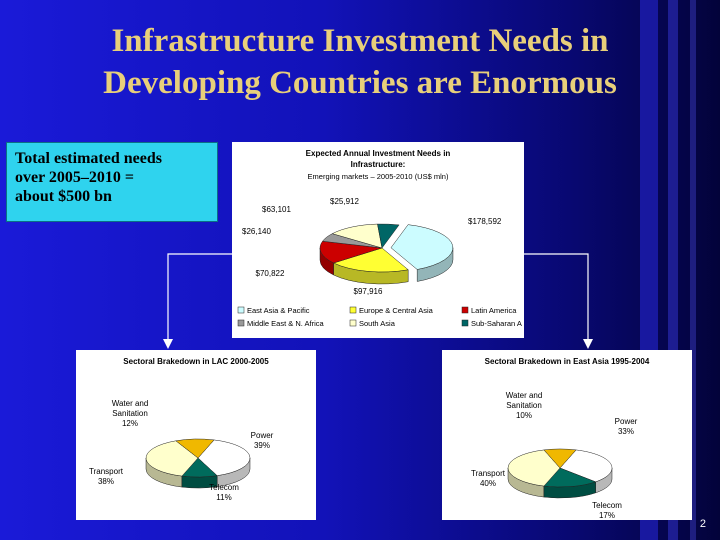 The width and height of the screenshot is (720, 540). What do you see at coordinates (351, 252) in the screenshot?
I see `pie-slice-latin-america` at bounding box center [351, 252].